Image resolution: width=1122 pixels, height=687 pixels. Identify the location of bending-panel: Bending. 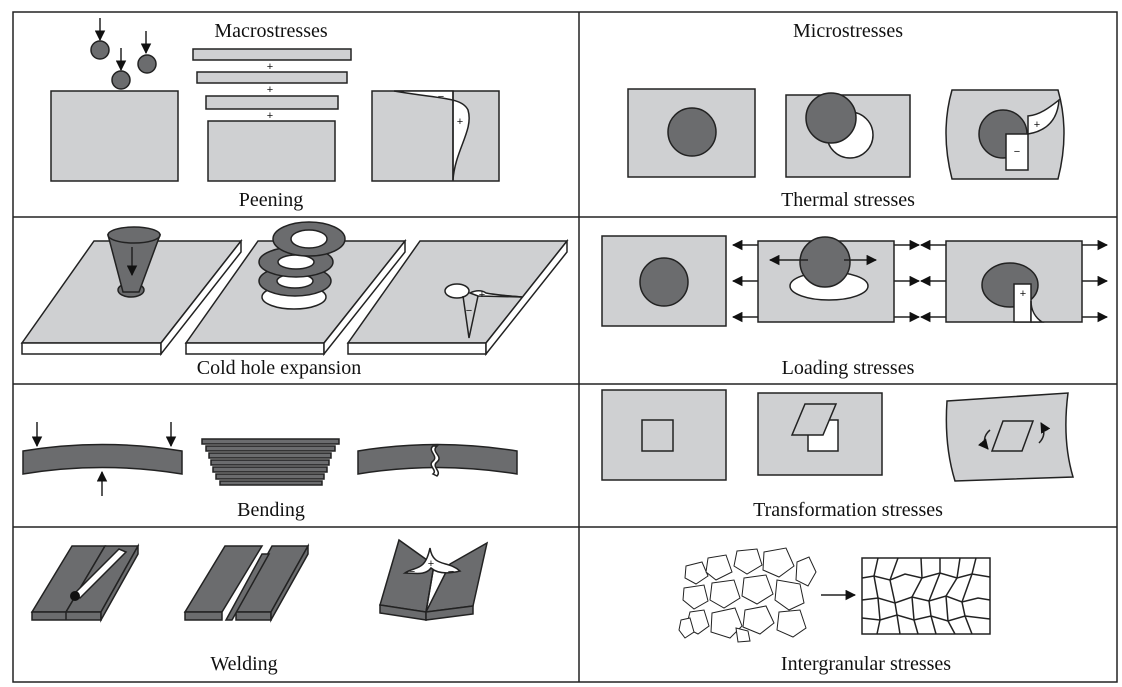
(270, 471).